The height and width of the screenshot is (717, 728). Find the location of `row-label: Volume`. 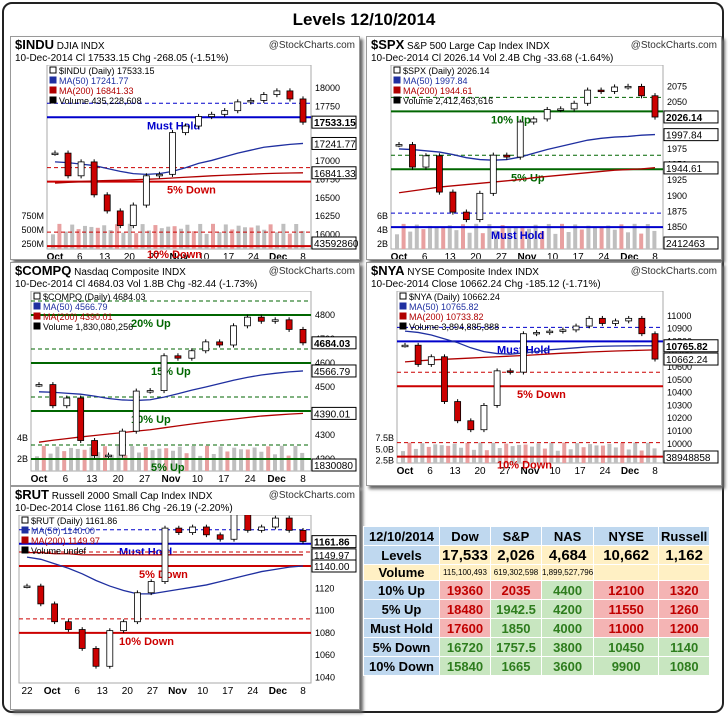

row-label: Volume is located at coordinates (401, 572).